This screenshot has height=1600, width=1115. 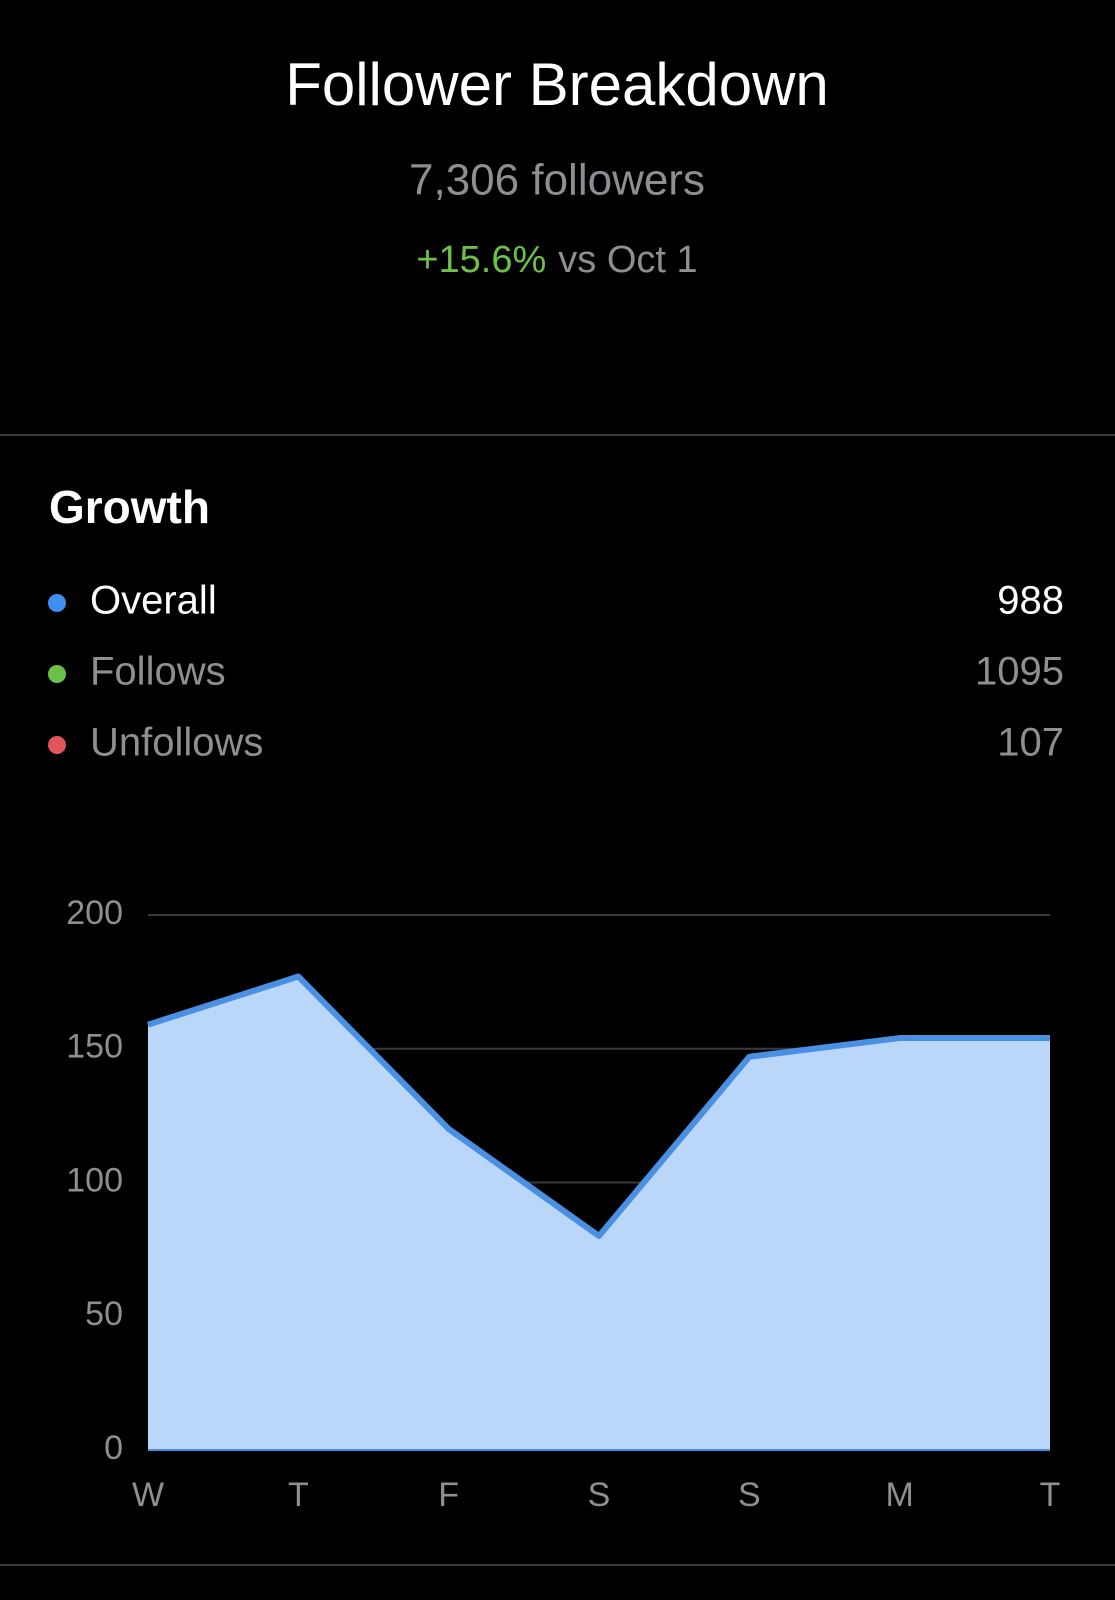 I want to click on legend-name: Overall, so click(x=153, y=601).